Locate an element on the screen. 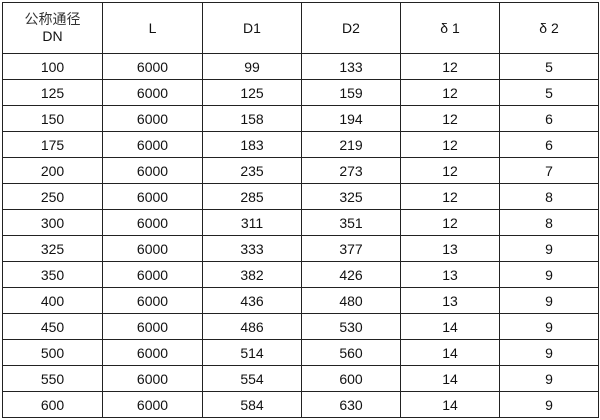 The width and height of the screenshot is (600, 420). cell-dn: 600 is located at coordinates (52, 404).